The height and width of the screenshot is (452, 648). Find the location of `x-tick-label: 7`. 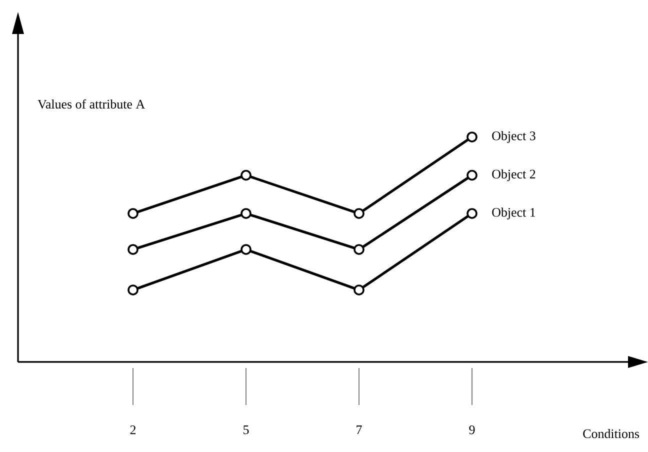

x-tick-label: 7 is located at coordinates (359, 430).